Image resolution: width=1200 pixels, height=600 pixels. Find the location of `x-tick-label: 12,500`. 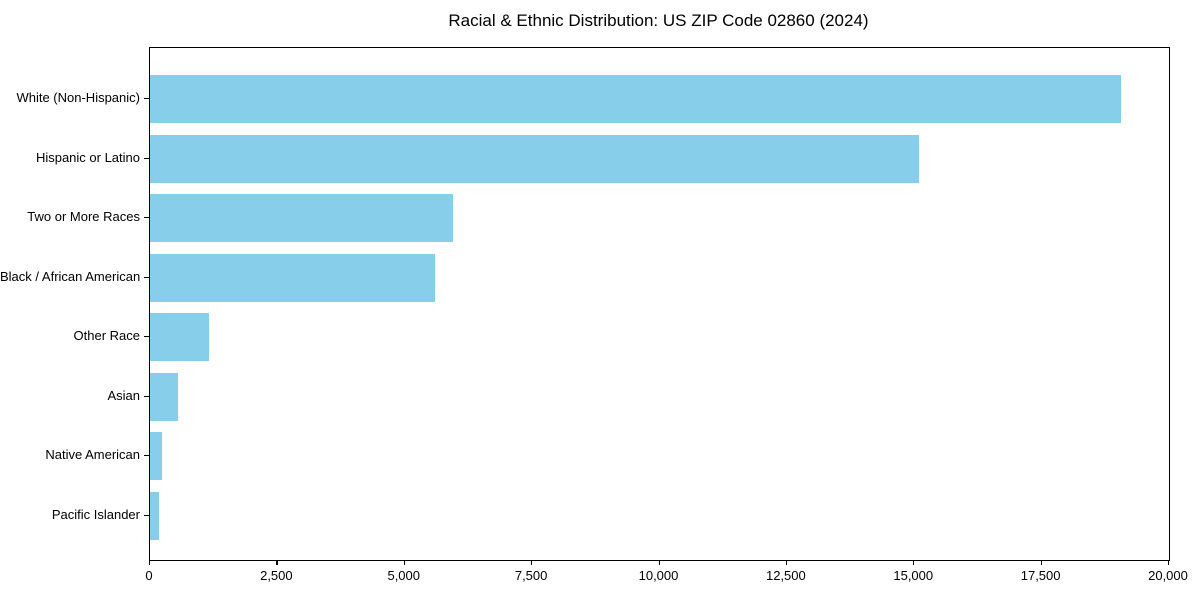

x-tick-label: 12,500 is located at coordinates (785, 575).